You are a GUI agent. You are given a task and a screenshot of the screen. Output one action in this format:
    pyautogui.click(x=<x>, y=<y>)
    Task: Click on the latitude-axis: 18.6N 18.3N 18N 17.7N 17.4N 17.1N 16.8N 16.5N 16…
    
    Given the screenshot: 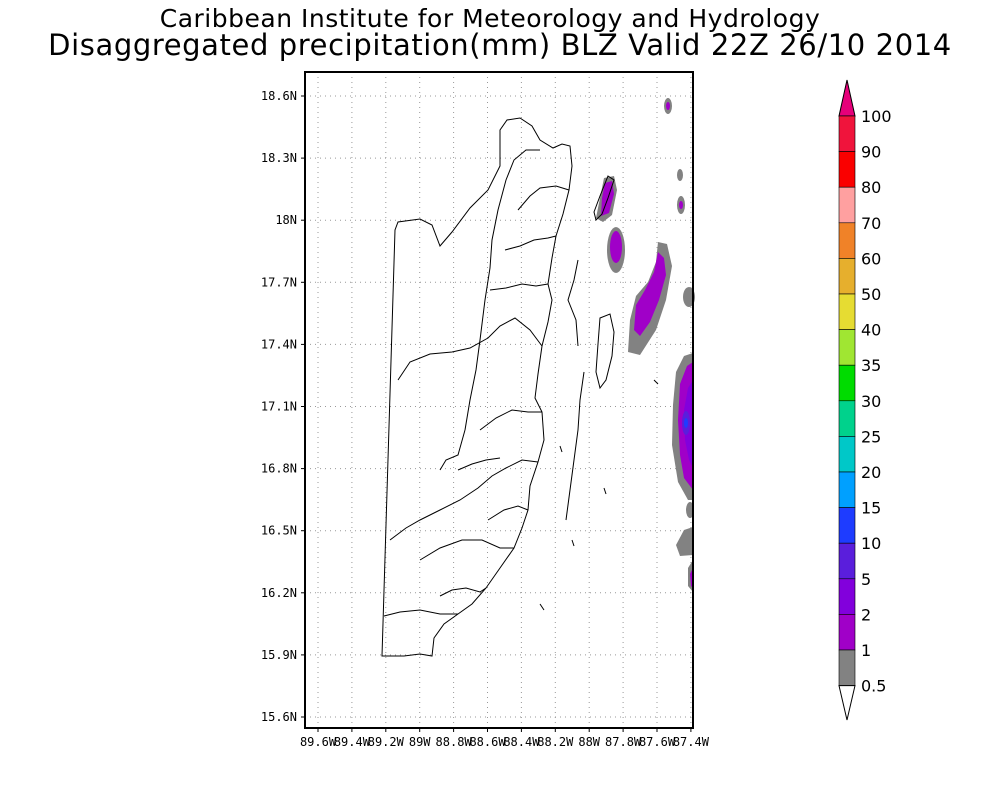 What is the action you would take?
    pyautogui.click(x=283, y=406)
    